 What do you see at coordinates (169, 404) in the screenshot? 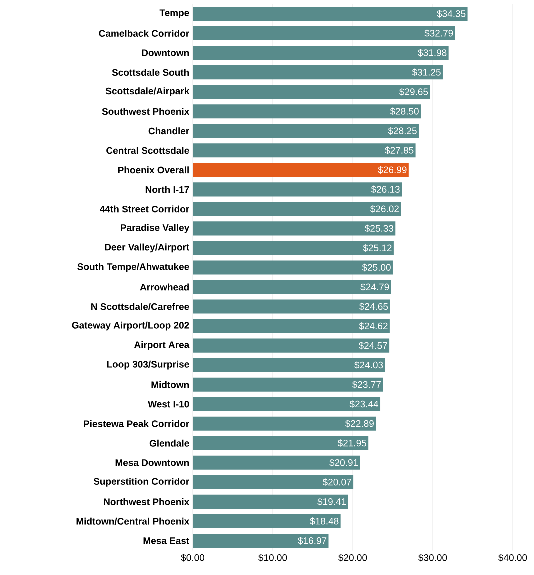
I see `y-tick-label: West I-10` at bounding box center [169, 404].